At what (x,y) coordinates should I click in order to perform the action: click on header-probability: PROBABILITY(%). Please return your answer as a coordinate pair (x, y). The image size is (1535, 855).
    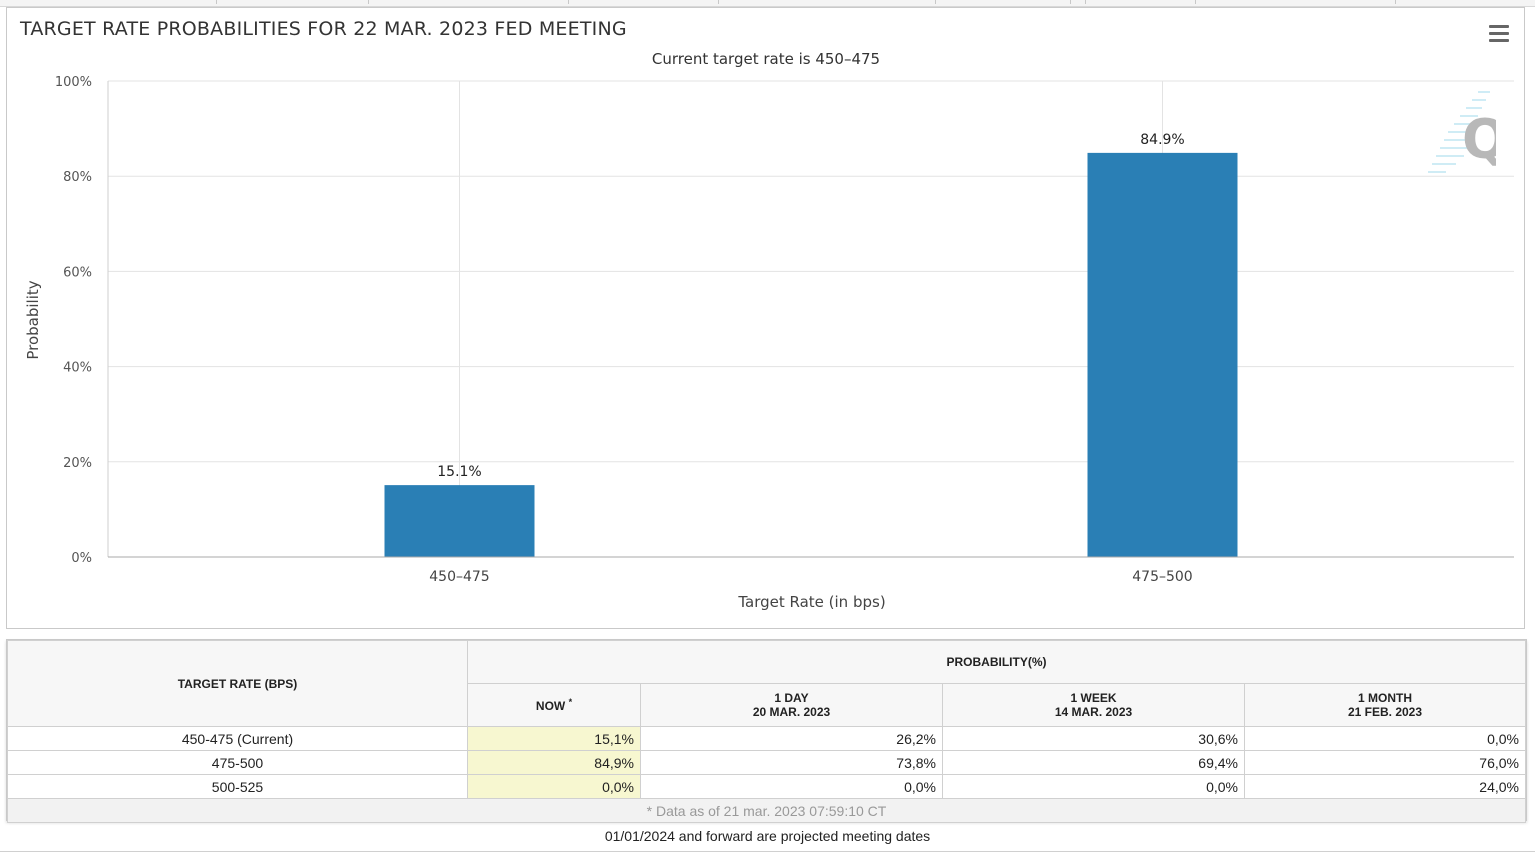
    Looking at the image, I should click on (996, 662).